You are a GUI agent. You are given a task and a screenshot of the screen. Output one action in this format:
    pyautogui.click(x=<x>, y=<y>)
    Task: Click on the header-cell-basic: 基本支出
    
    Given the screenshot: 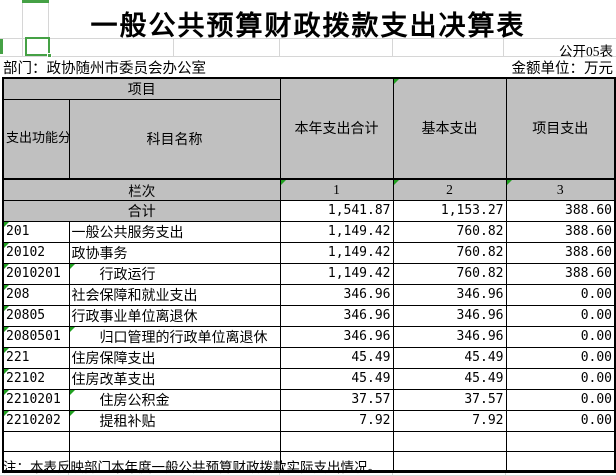 What is the action you would take?
    pyautogui.click(x=449, y=128)
    